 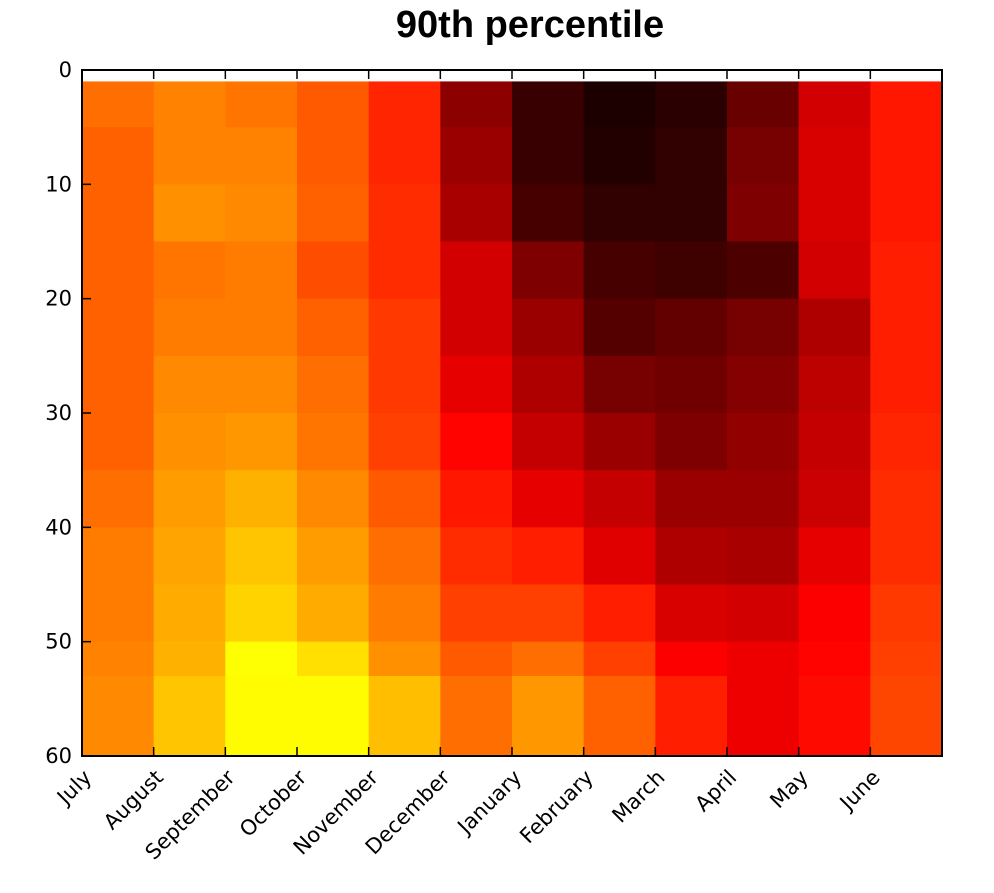 What do you see at coordinates (58, 184) in the screenshot?
I see `y-tick-label: 10` at bounding box center [58, 184].